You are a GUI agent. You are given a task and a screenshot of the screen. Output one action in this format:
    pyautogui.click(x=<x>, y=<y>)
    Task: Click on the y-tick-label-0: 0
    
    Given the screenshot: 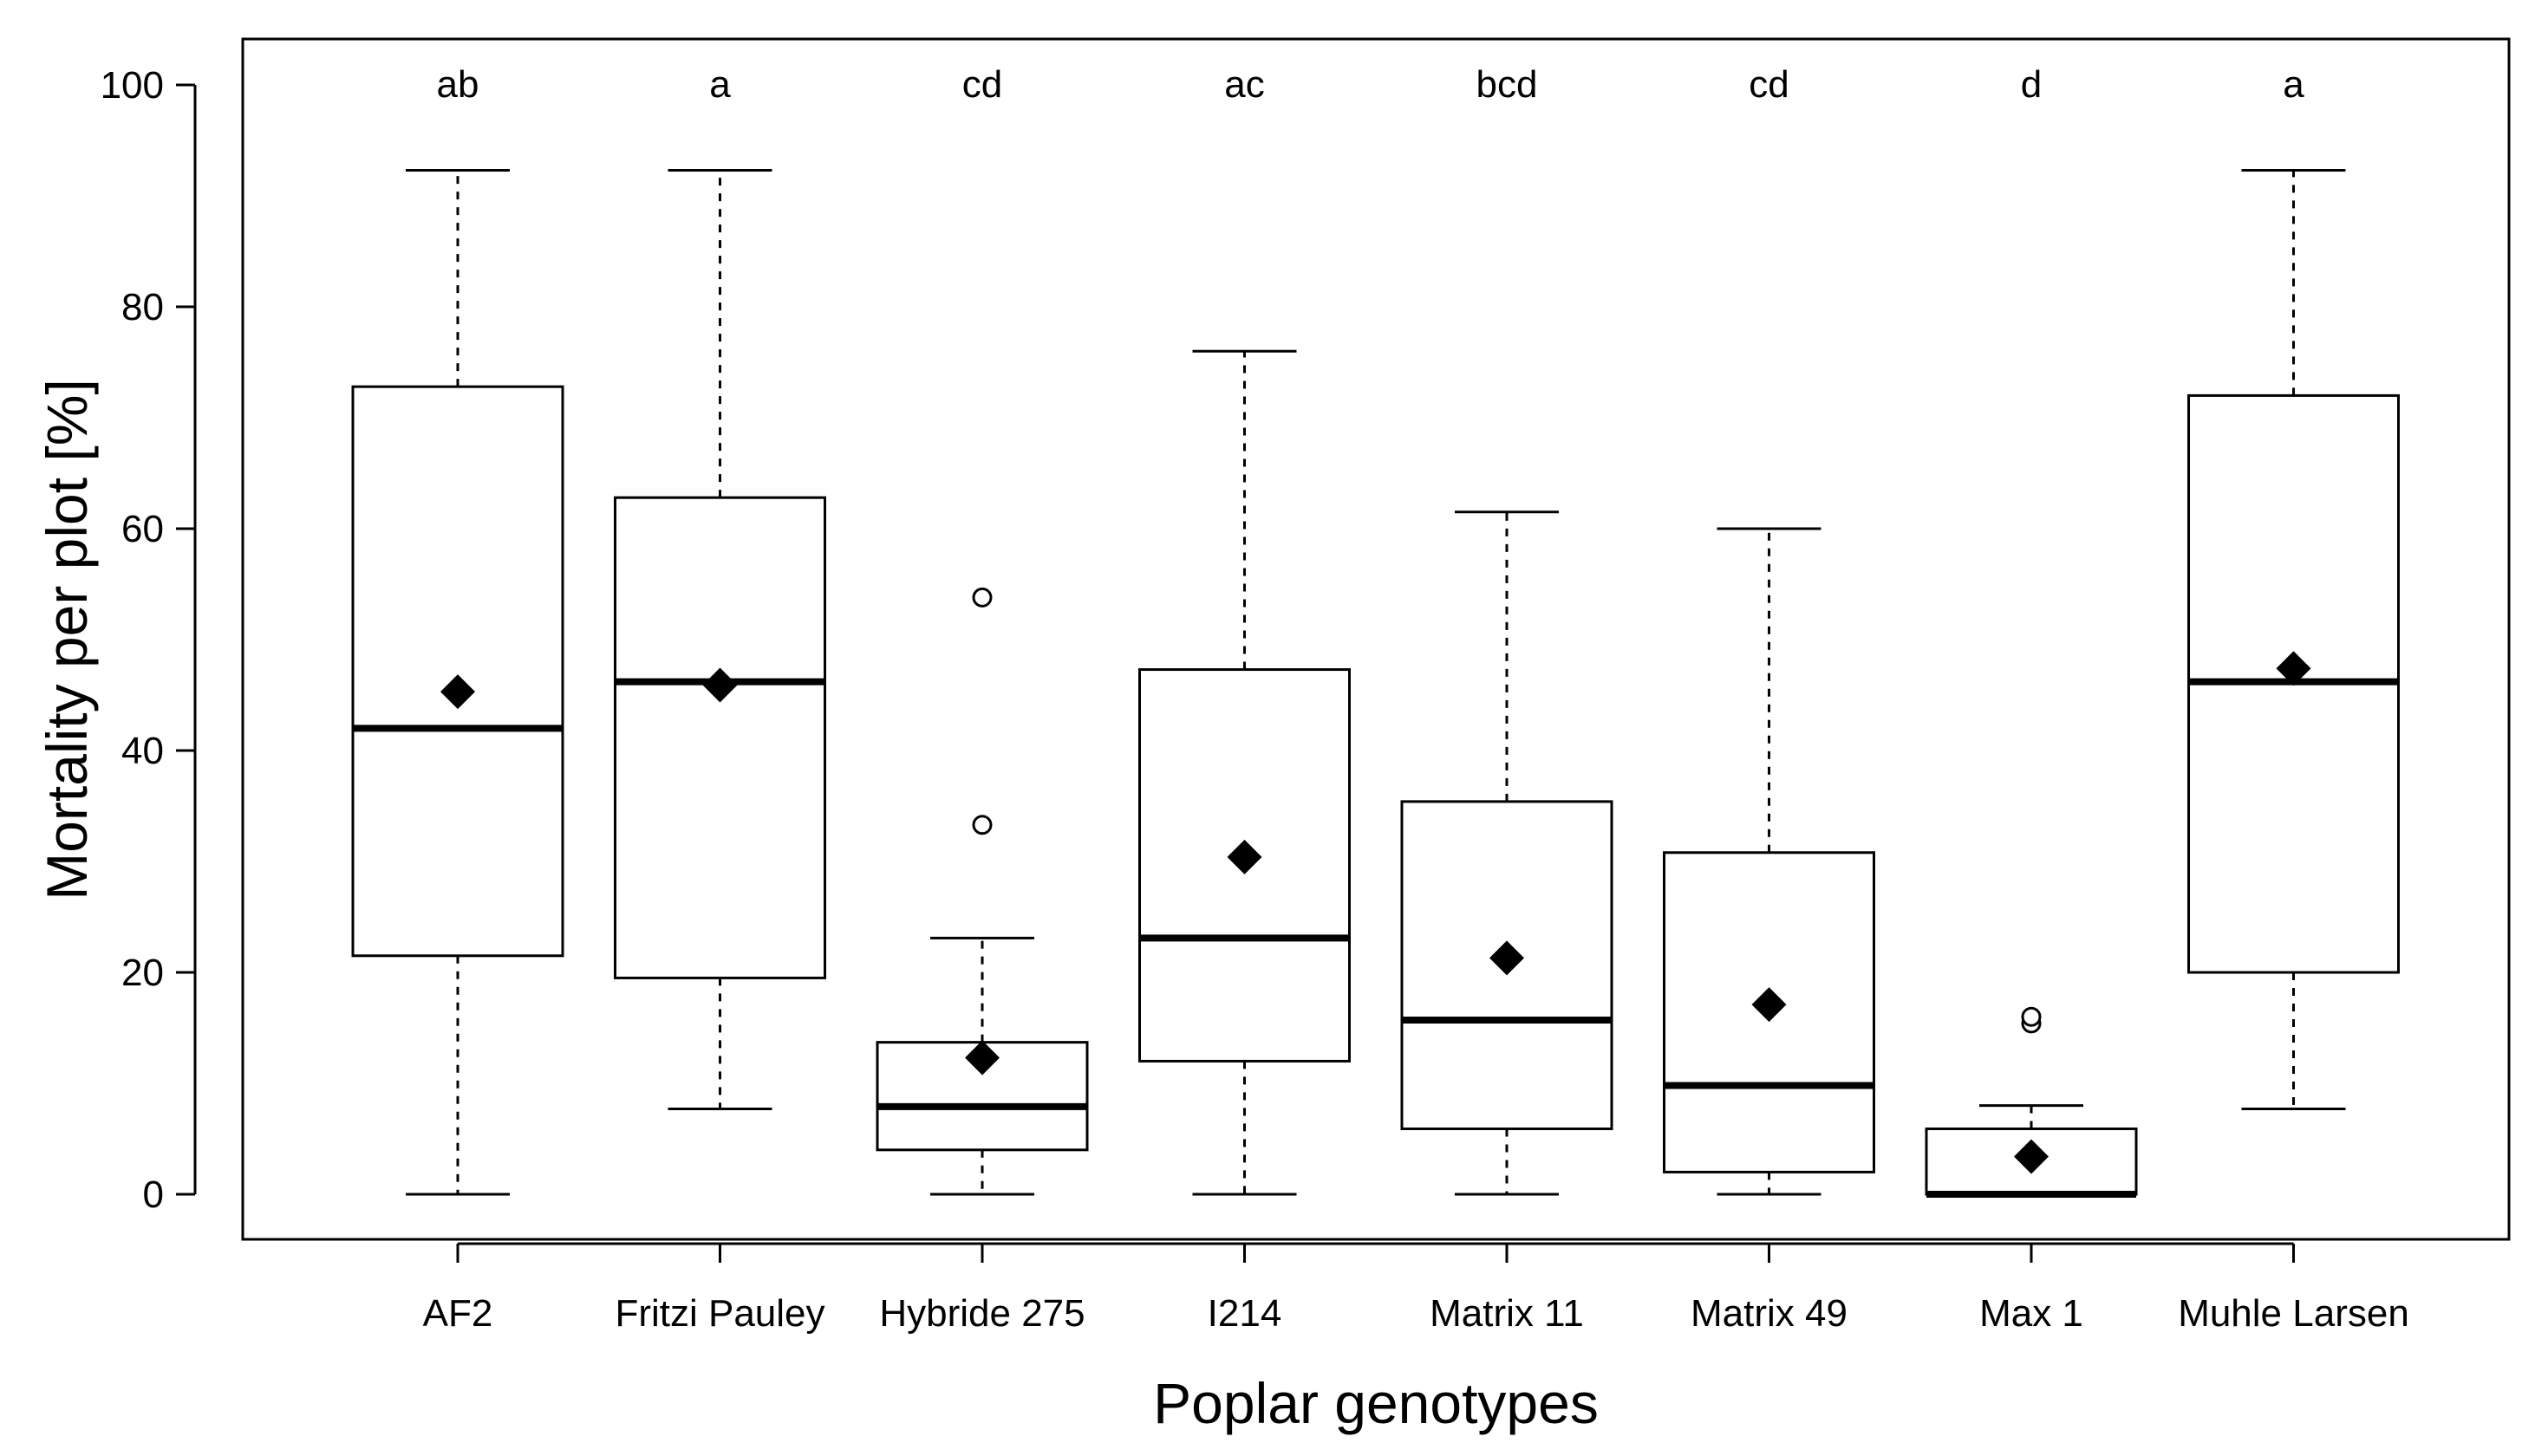 What is the action you would take?
    pyautogui.click(x=153, y=1194)
    